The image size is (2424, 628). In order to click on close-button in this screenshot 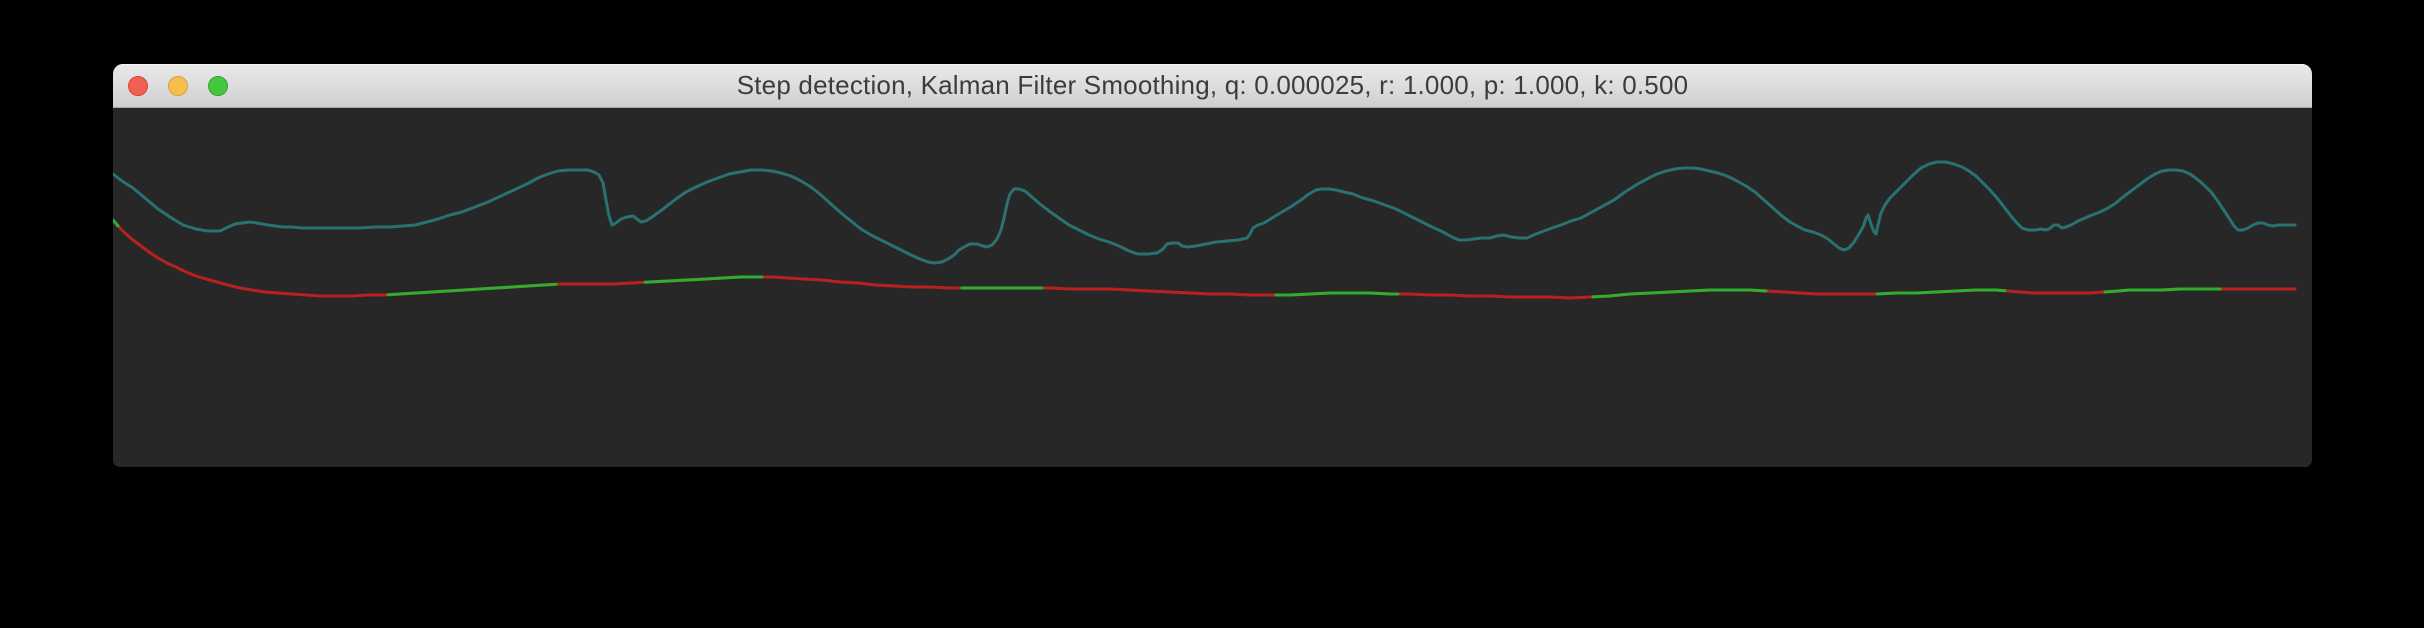, I will do `click(138, 85)`.